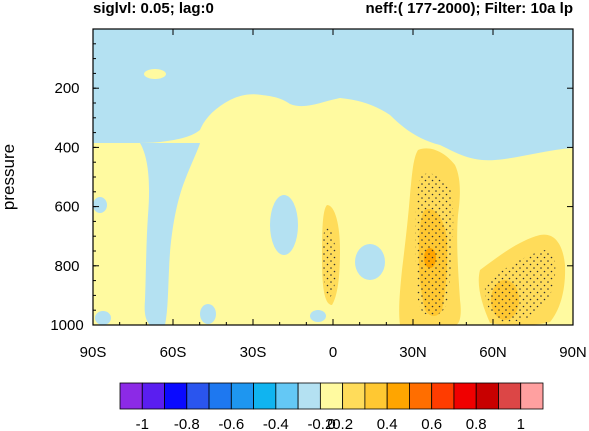  Describe the element at coordinates (93, 352) in the screenshot. I see `x-tick-label: 90S` at that location.